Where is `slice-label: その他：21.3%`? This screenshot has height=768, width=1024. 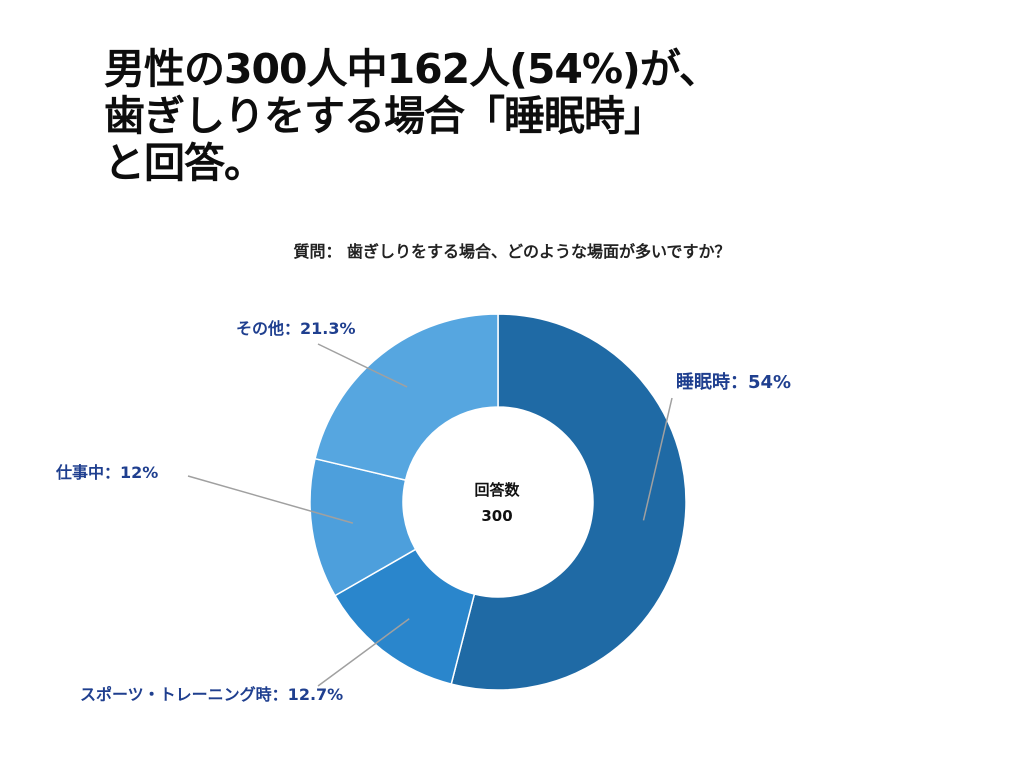
slice-label: その他：21.3% is located at coordinates (296, 328).